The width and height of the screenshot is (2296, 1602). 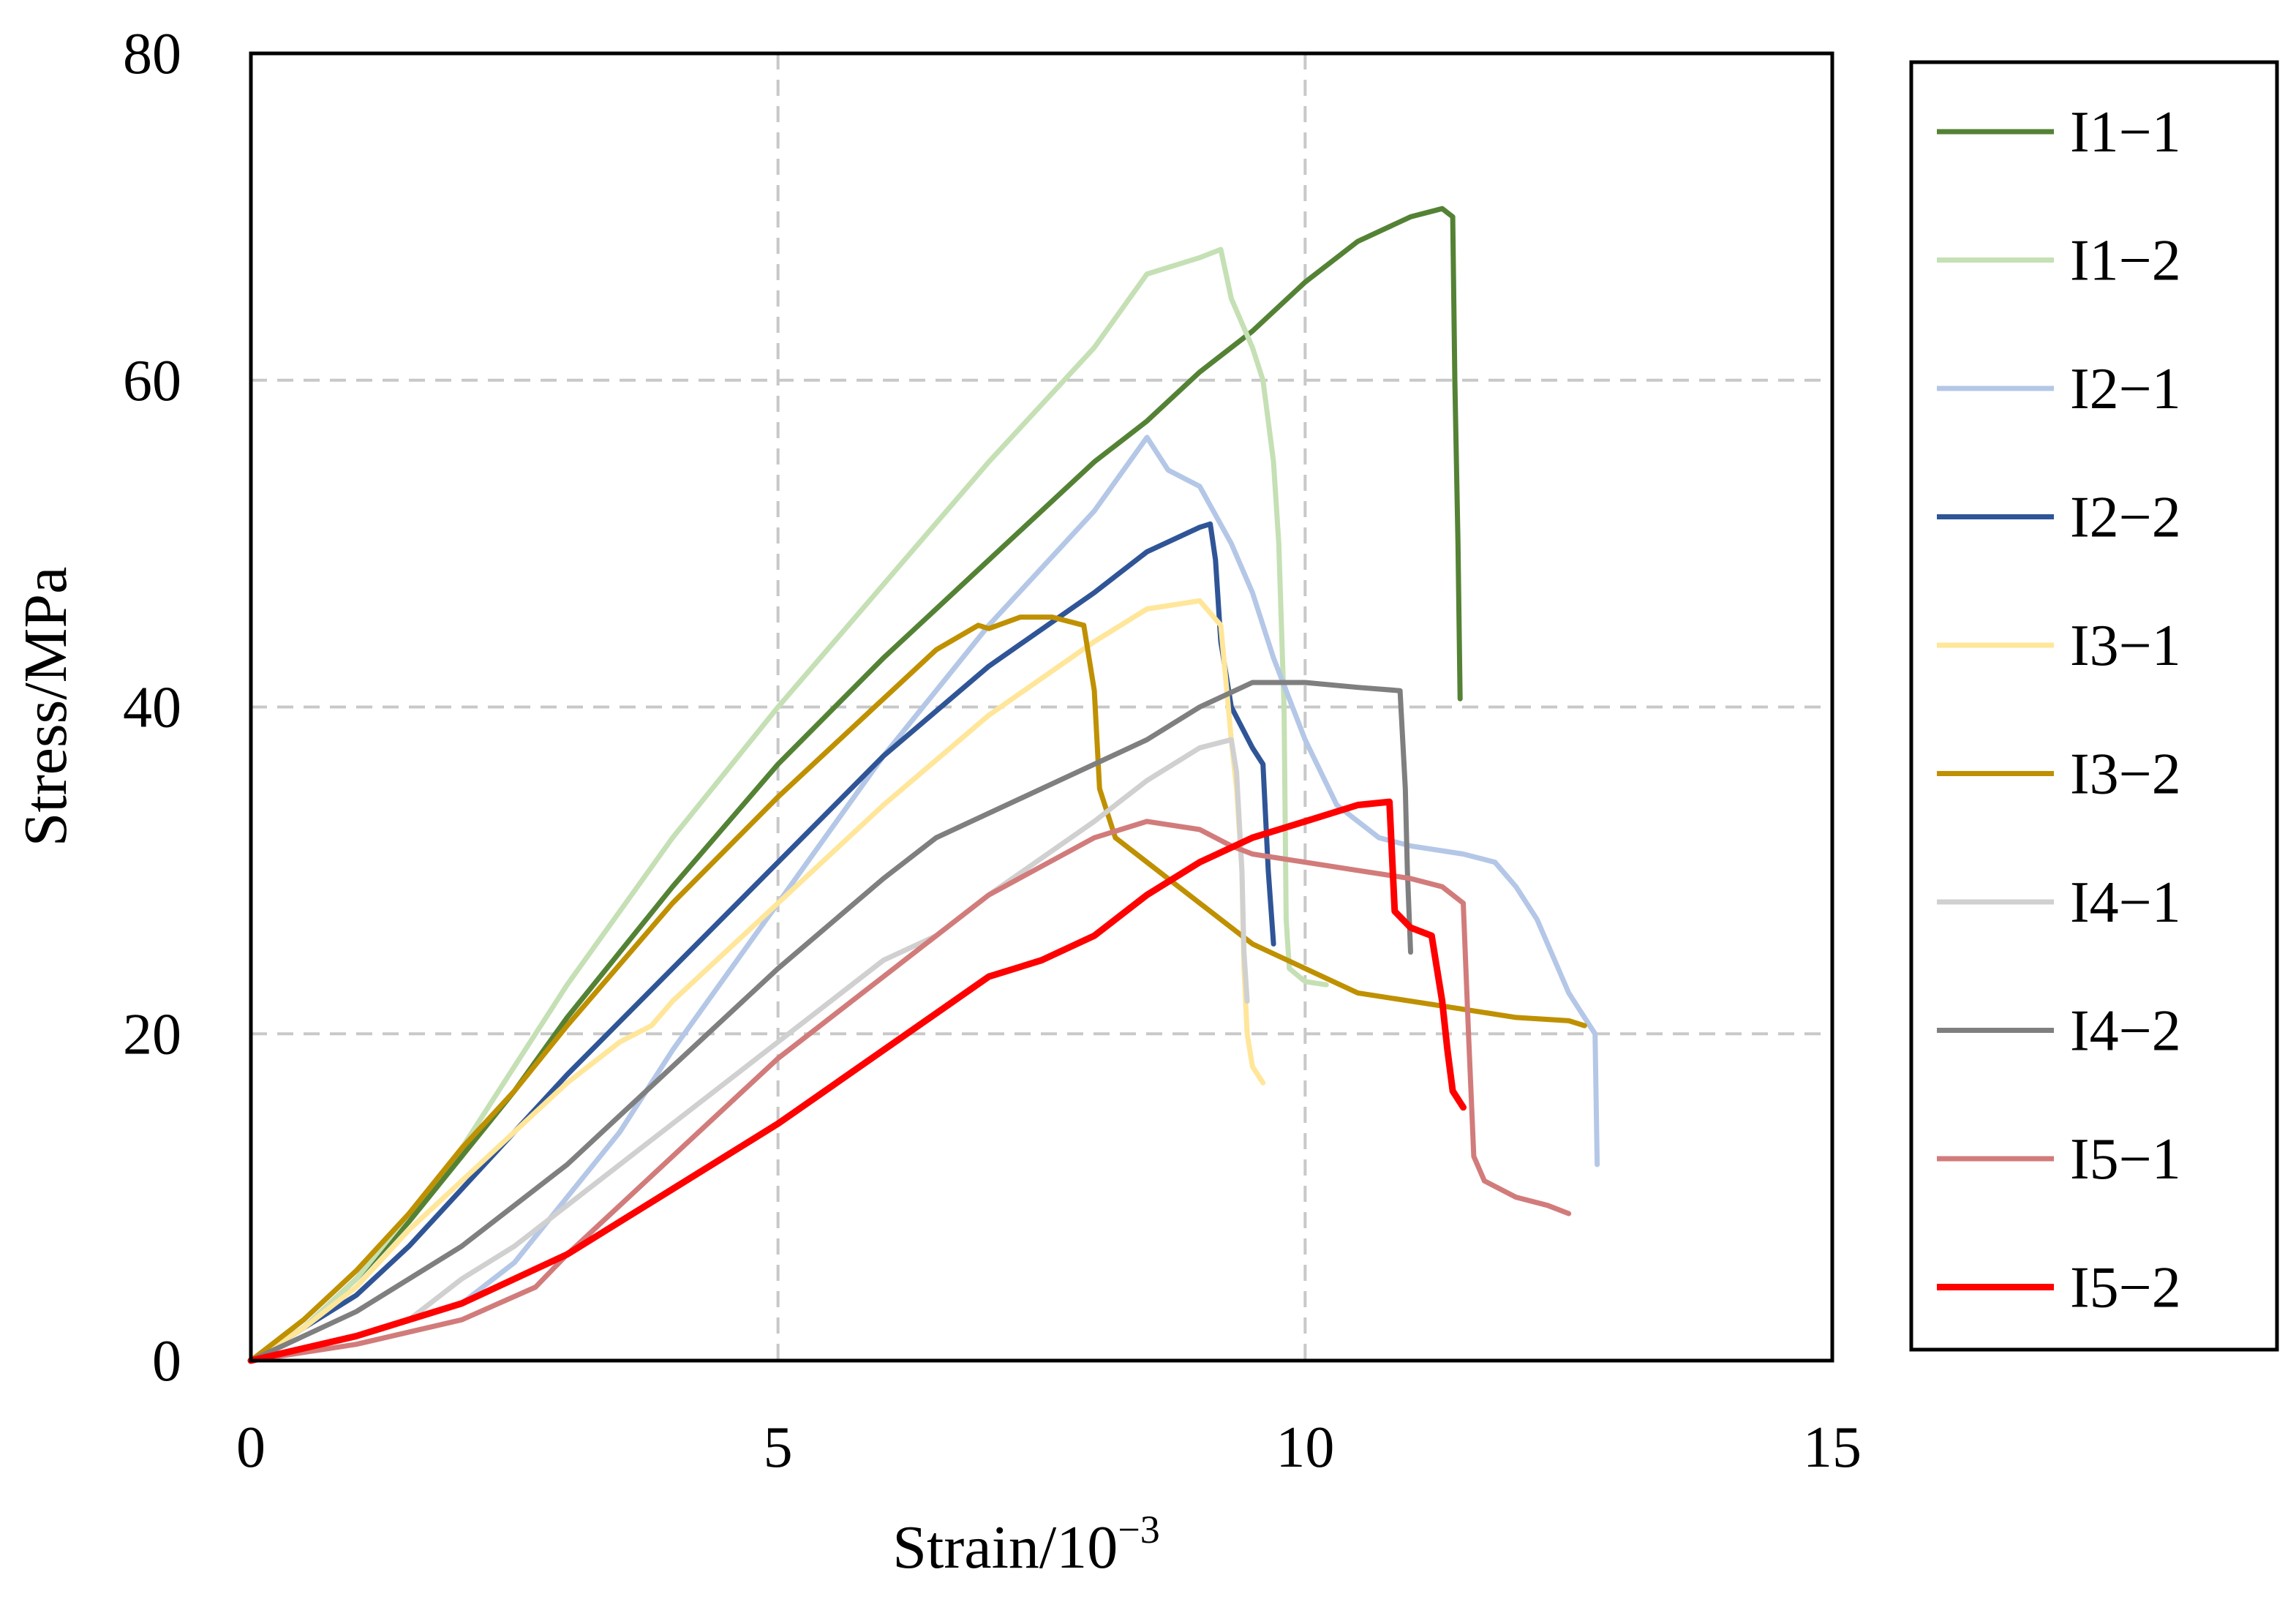 What do you see at coordinates (1305, 1447) in the screenshot?
I see `x-tick-label: 10` at bounding box center [1305, 1447].